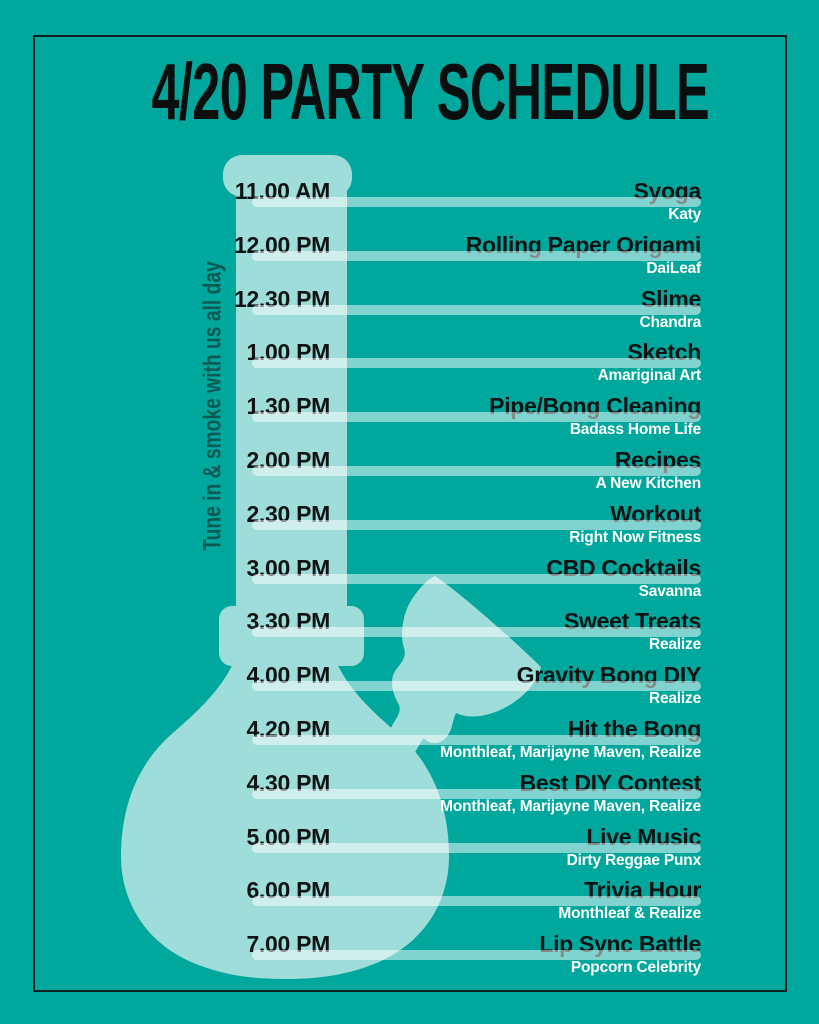  I want to click on event-time: 4.20 PM, so click(288, 729).